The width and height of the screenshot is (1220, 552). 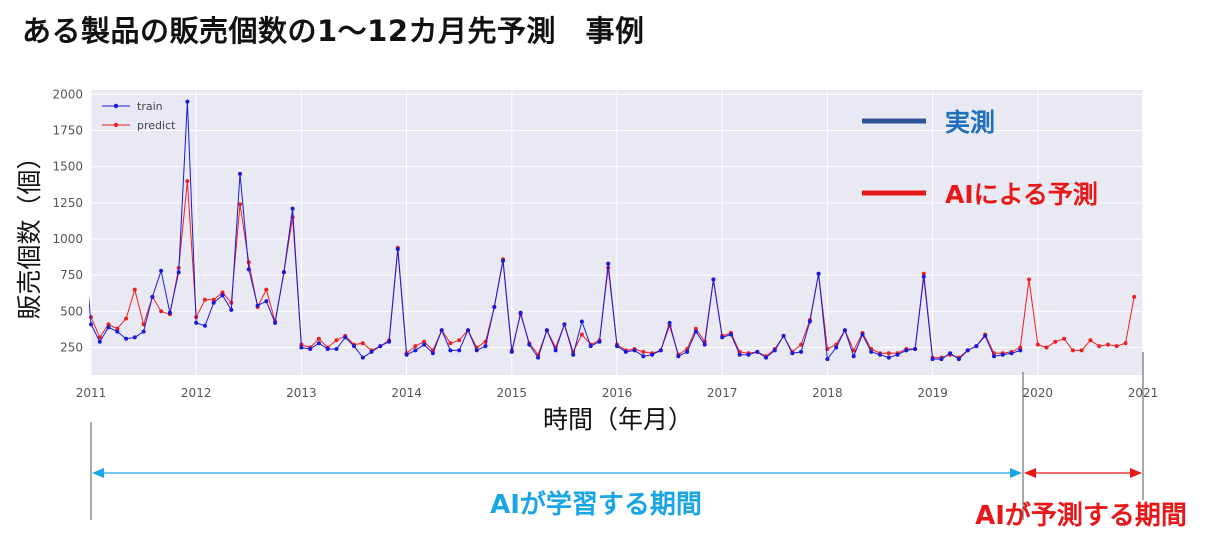 I want to click on y-tick-label: 750, so click(x=71, y=275).